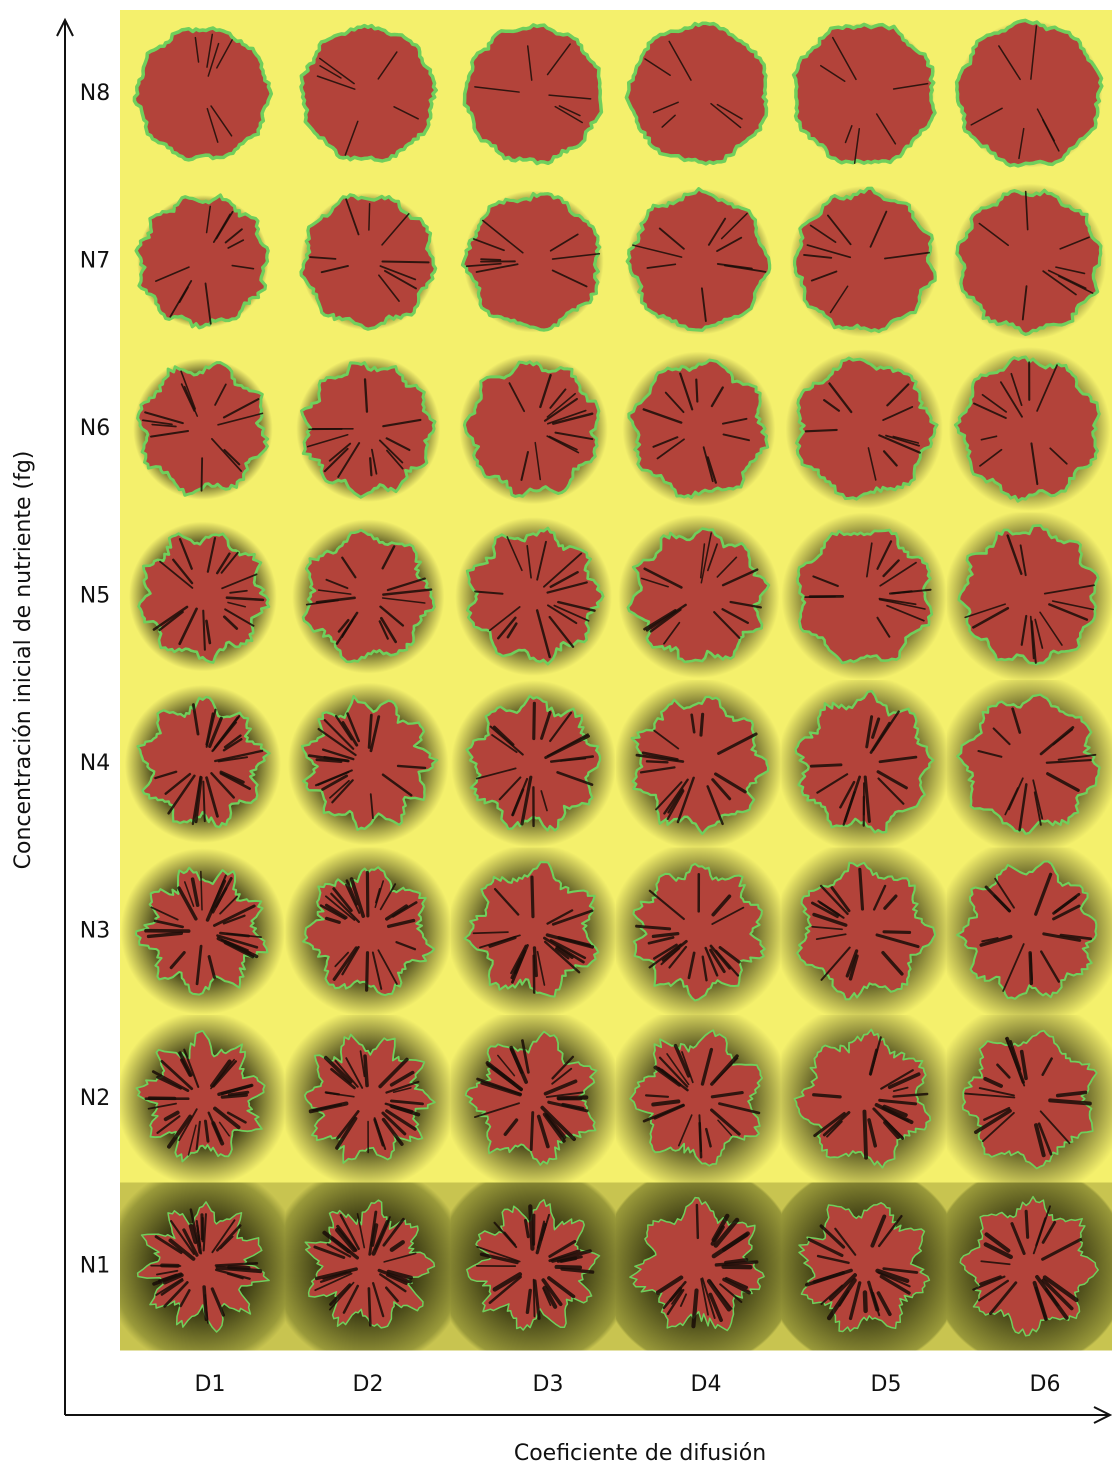  What do you see at coordinates (368, 1384) in the screenshot?
I see `column-label: D2` at bounding box center [368, 1384].